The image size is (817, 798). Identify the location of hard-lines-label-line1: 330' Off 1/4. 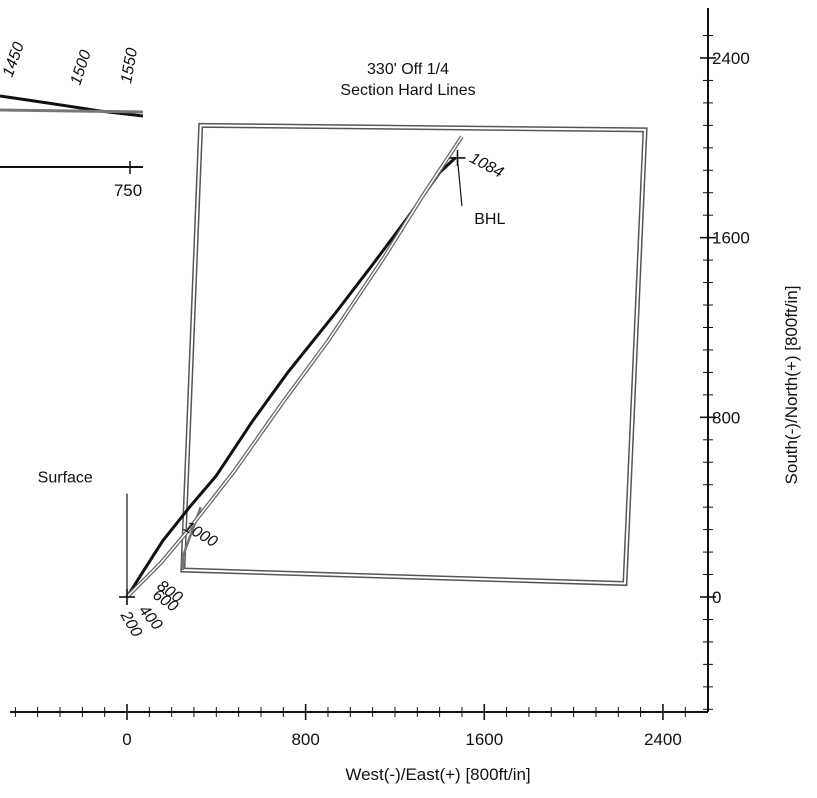
(408, 69).